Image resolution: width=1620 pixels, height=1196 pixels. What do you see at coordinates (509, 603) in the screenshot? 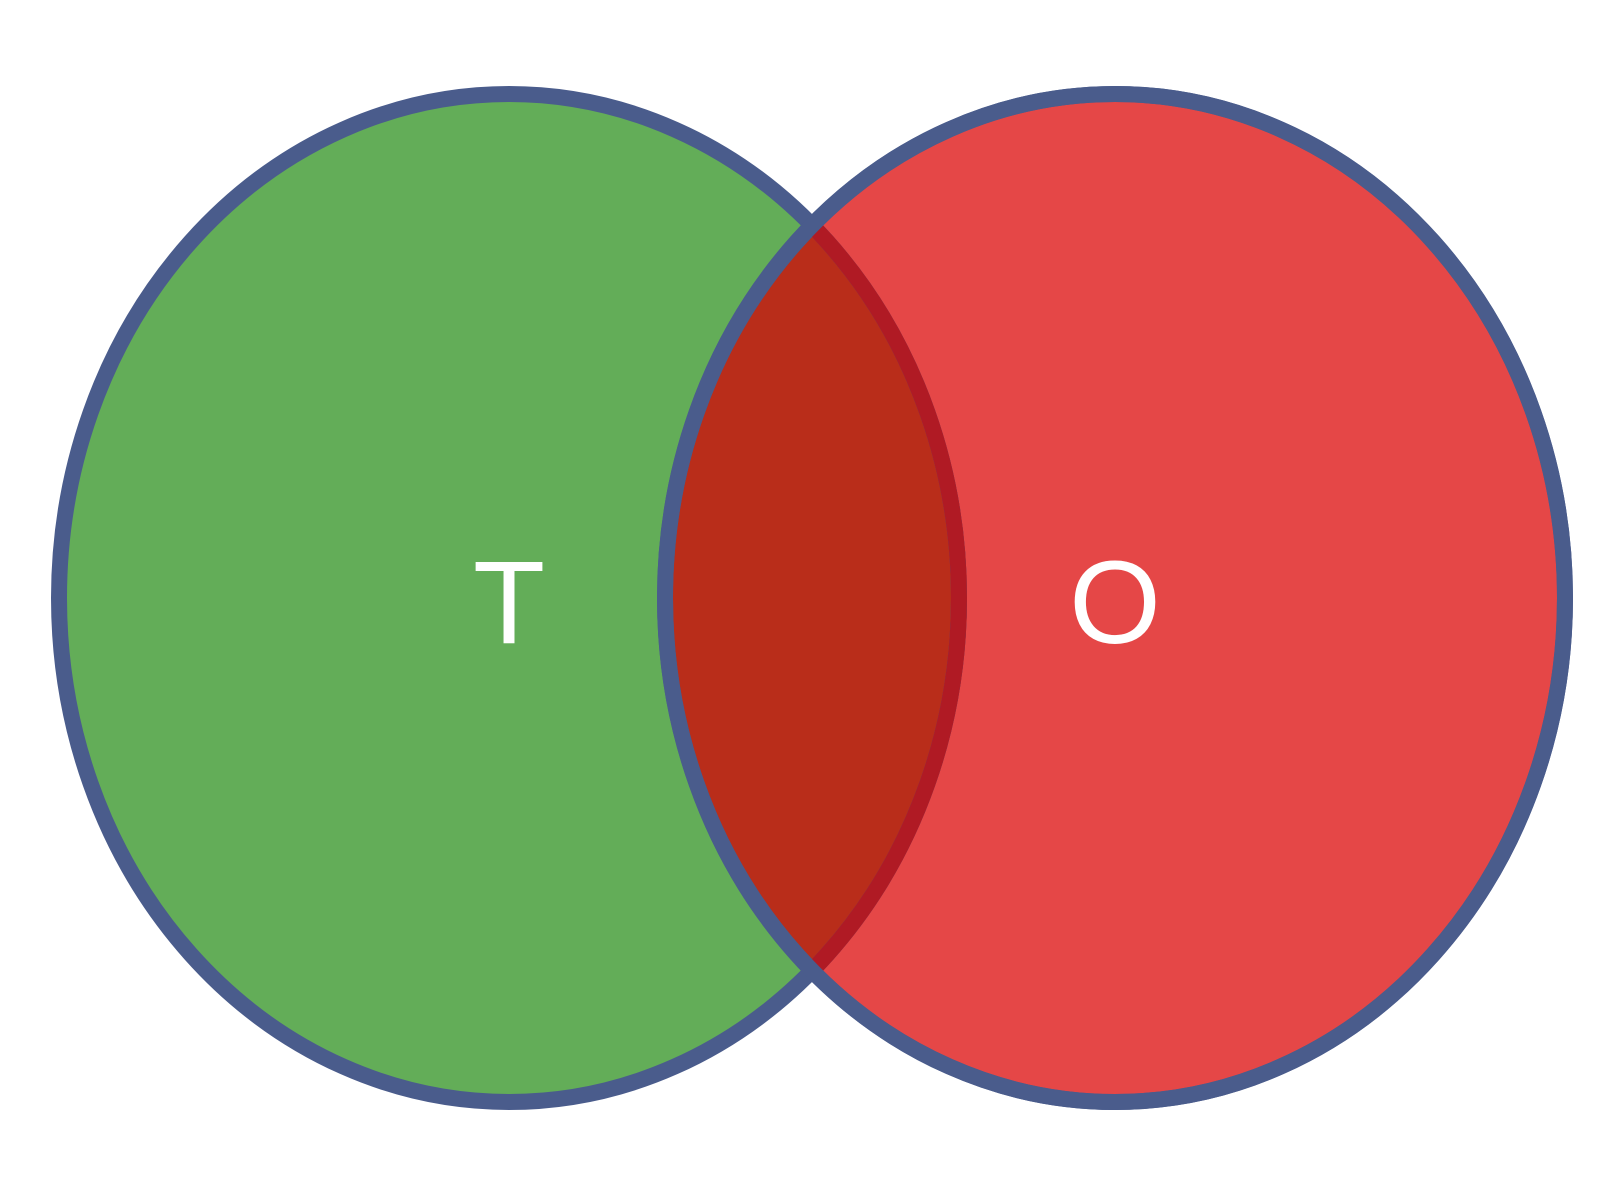
I see `set-t-label: T` at bounding box center [509, 603].